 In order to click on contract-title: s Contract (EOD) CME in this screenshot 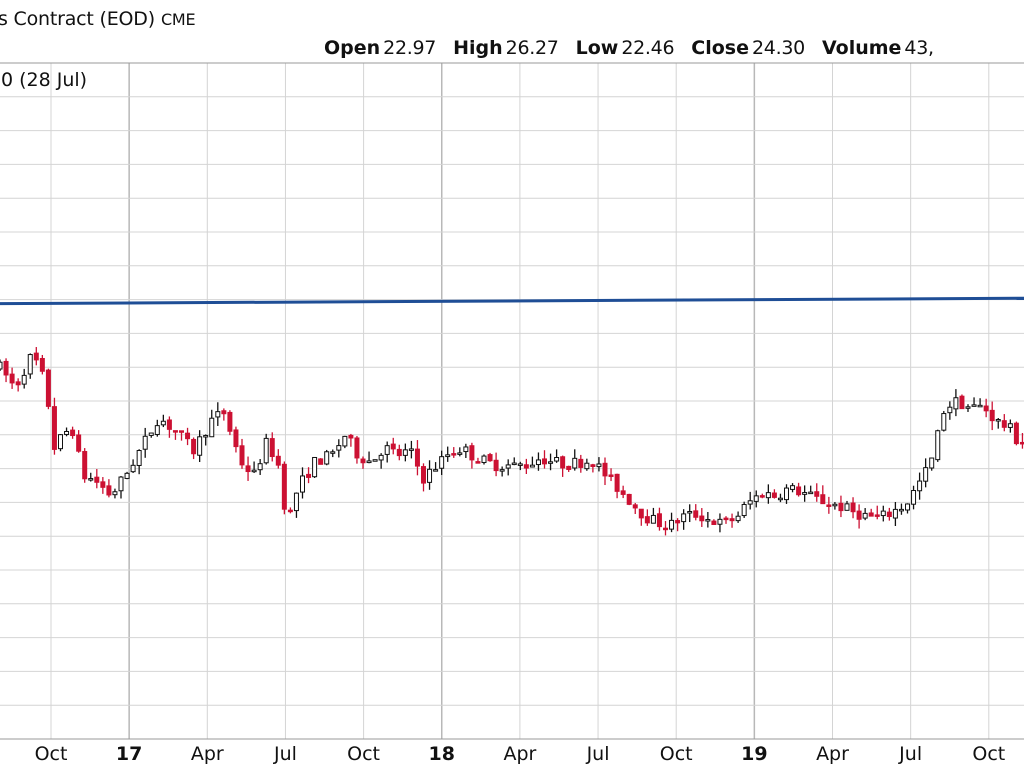, I will do `click(98, 19)`.